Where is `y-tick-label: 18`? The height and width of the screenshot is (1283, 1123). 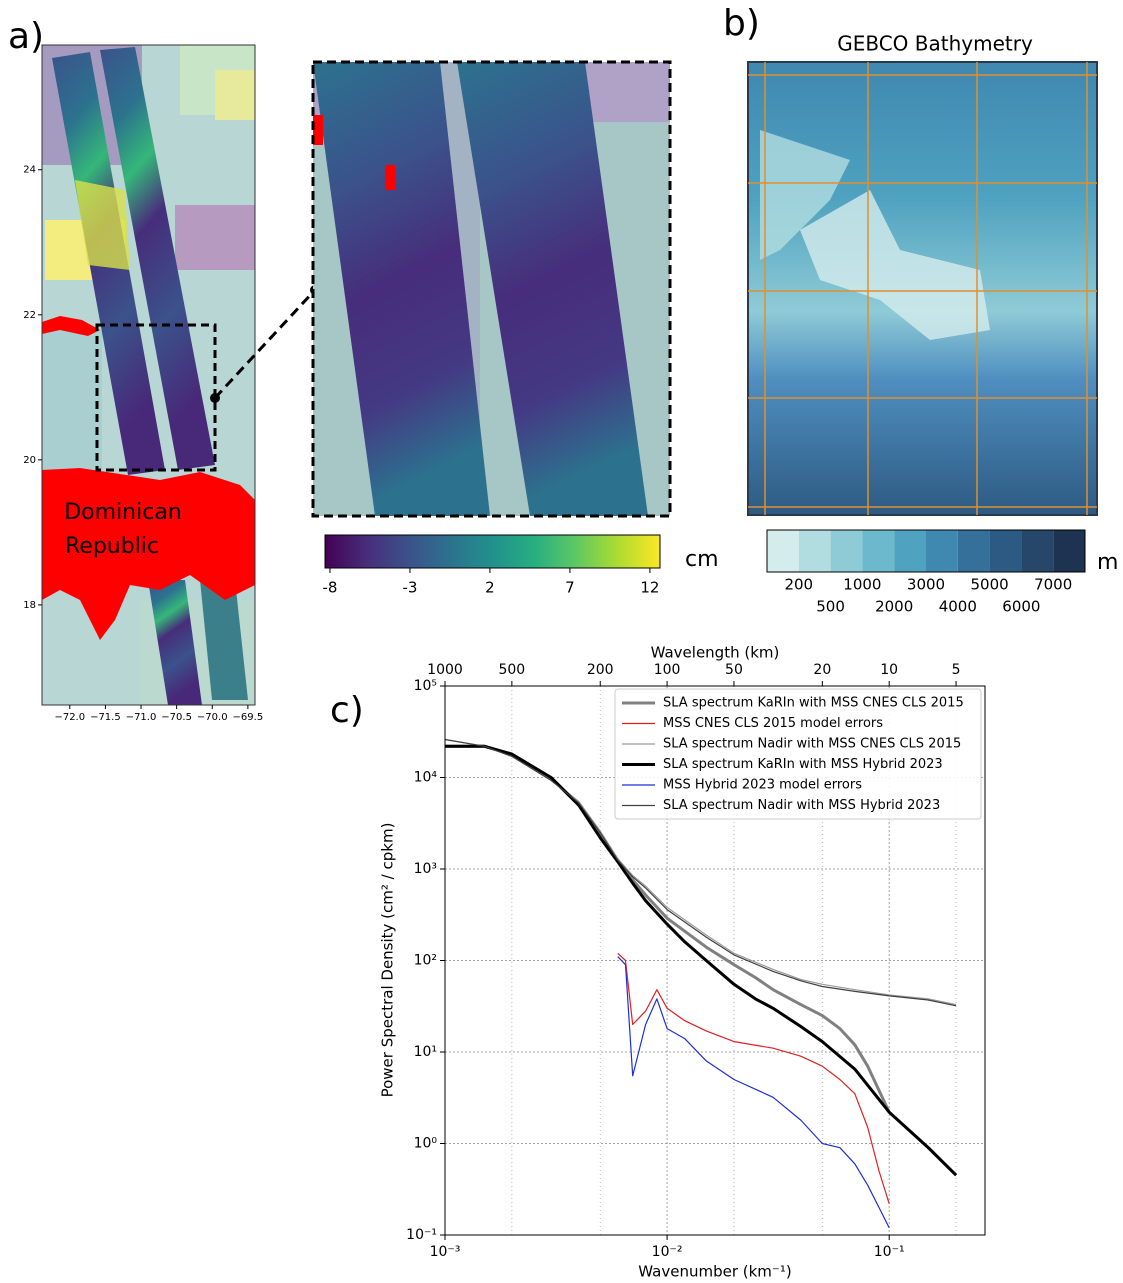
y-tick-label: 18 is located at coordinates (29, 605).